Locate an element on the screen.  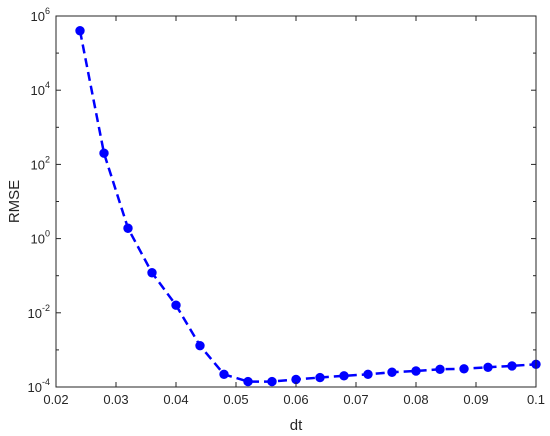
x-axis-label: dt is located at coordinates (296, 425).